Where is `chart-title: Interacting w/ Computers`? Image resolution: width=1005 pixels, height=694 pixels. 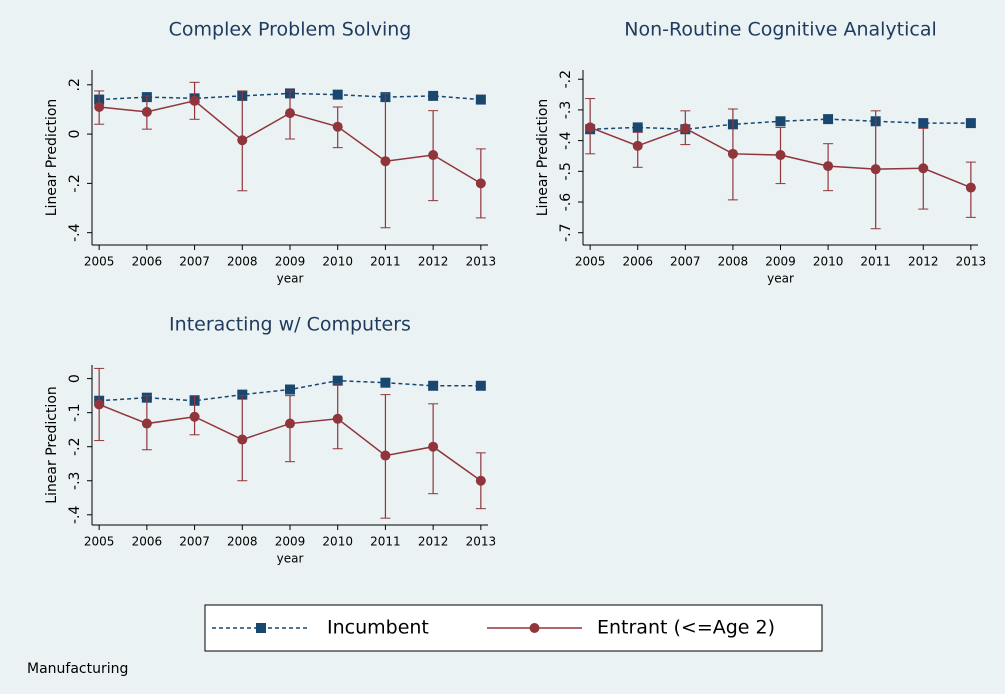
chart-title: Interacting w/ Computers is located at coordinates (290, 325).